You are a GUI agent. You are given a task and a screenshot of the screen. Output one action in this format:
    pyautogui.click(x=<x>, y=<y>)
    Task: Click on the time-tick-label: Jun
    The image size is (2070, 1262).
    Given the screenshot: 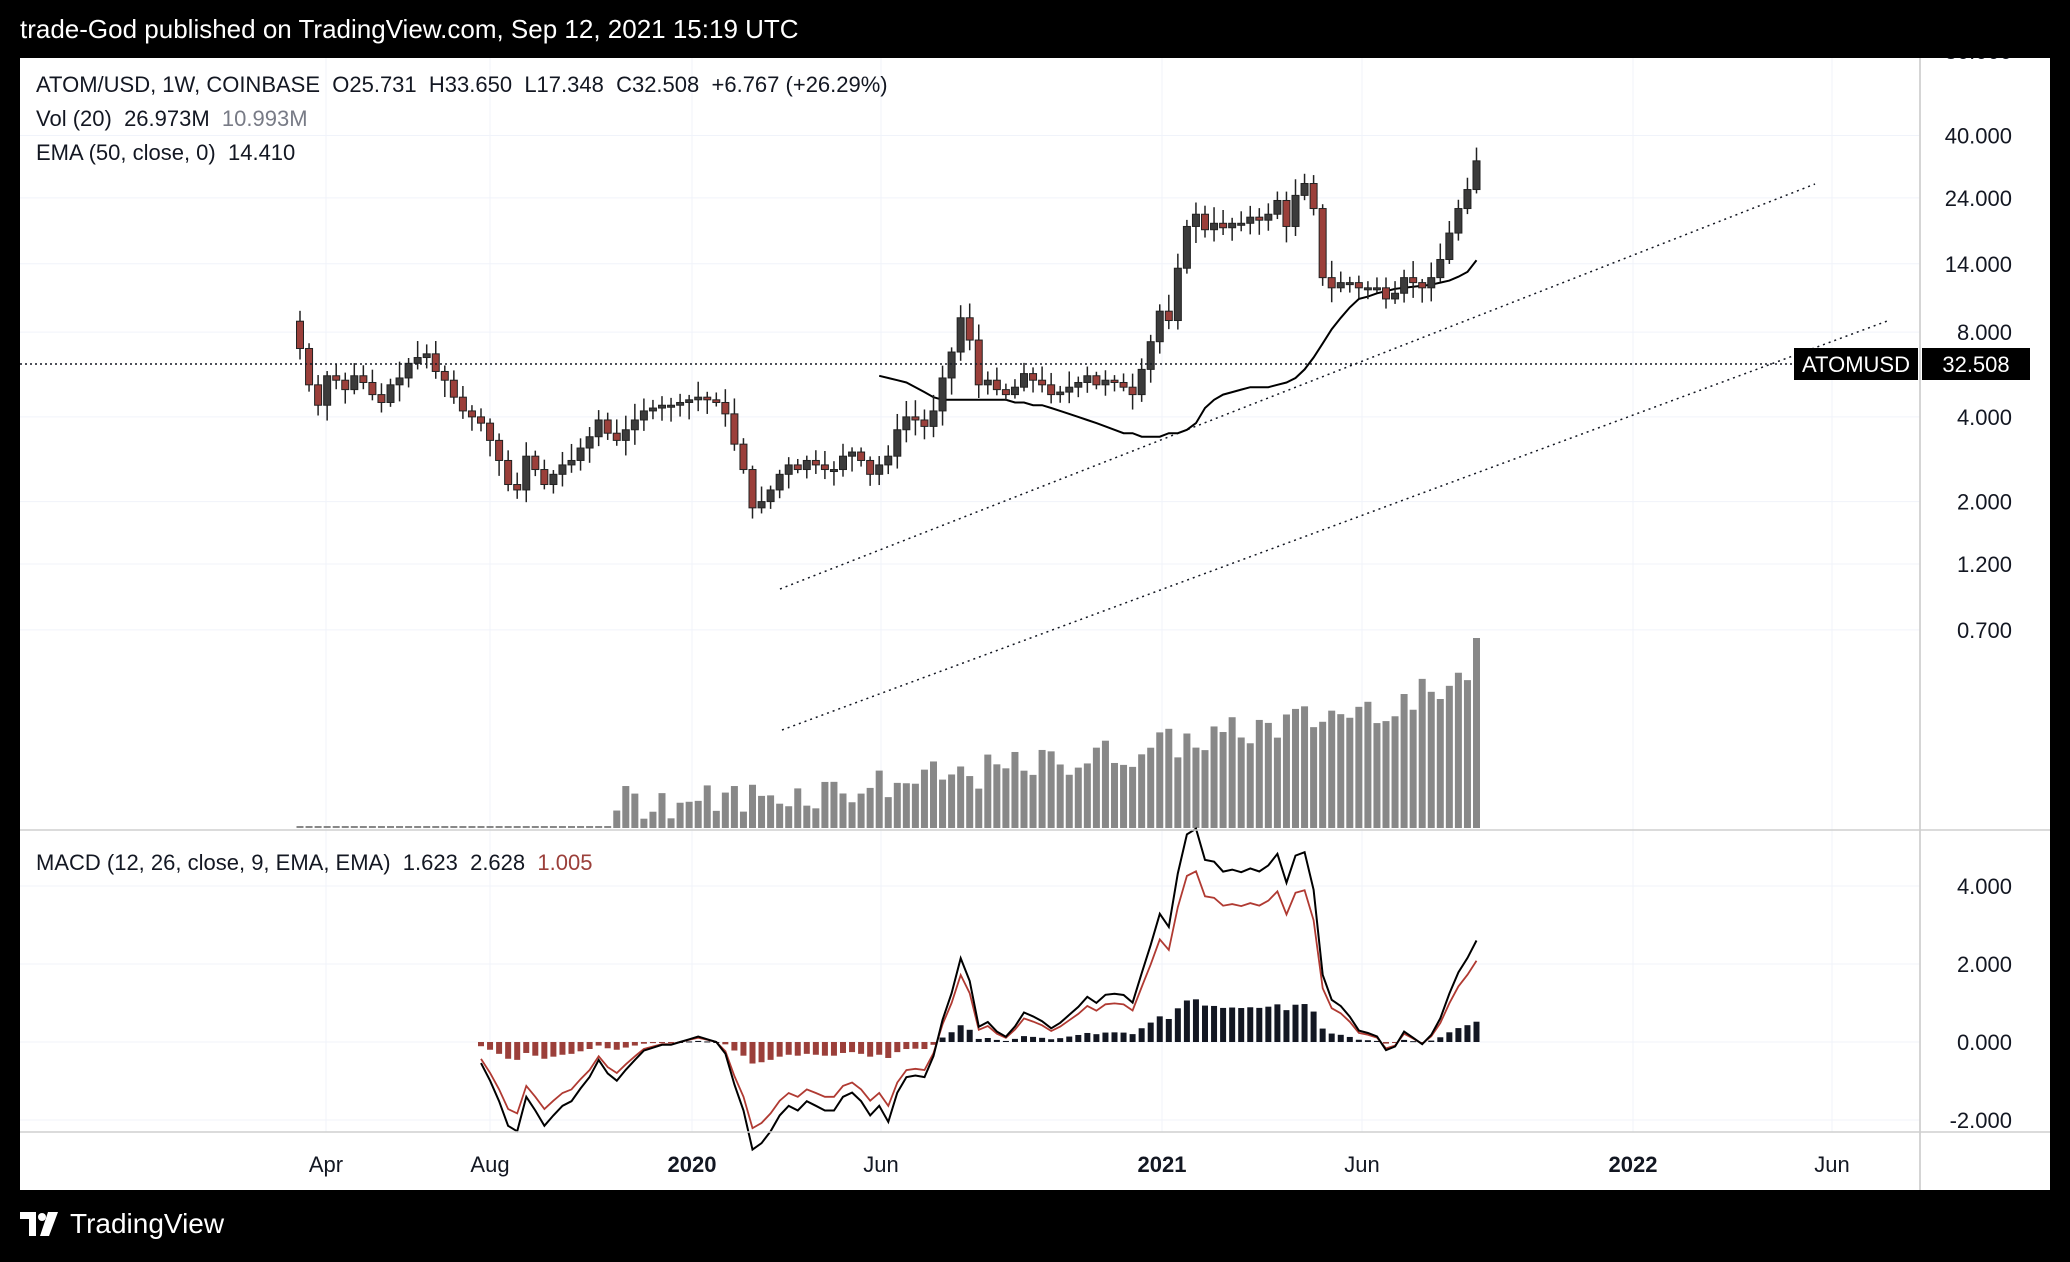 What is the action you would take?
    pyautogui.click(x=1361, y=1164)
    